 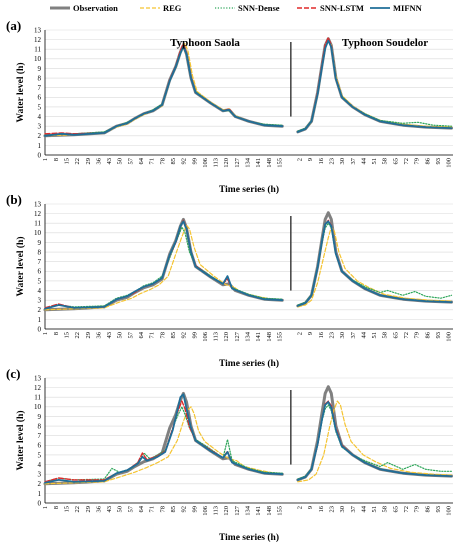 I want to click on event-title-saola: Typhoon Saola, so click(x=205, y=43).